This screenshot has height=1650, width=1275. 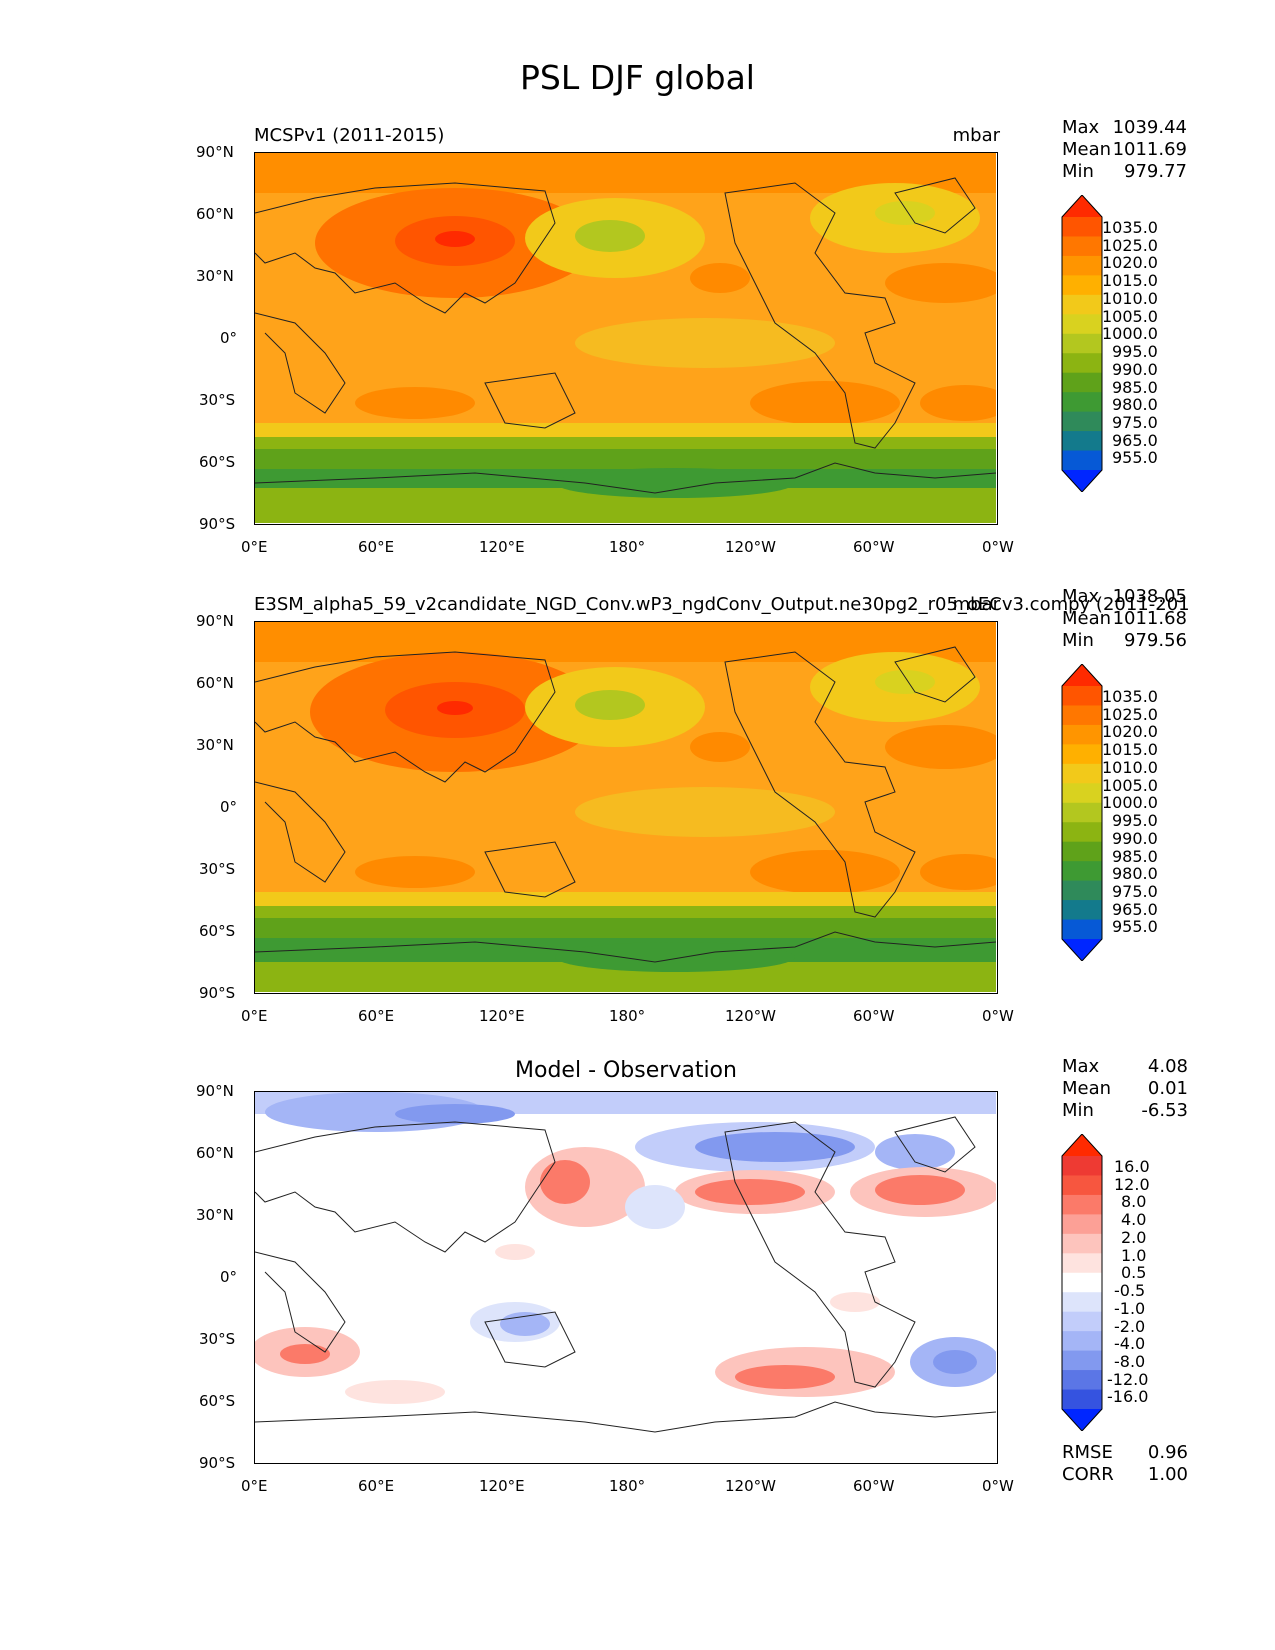 I want to click on cb3-label-2: 8.0, so click(x=1134, y=1201).